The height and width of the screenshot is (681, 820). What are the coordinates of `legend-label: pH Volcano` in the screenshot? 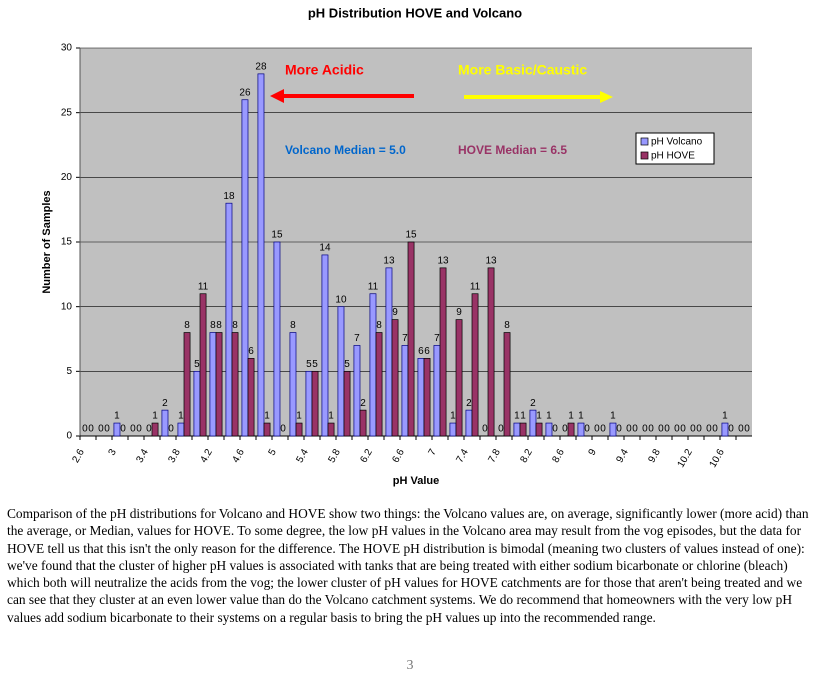 It's located at (677, 142).